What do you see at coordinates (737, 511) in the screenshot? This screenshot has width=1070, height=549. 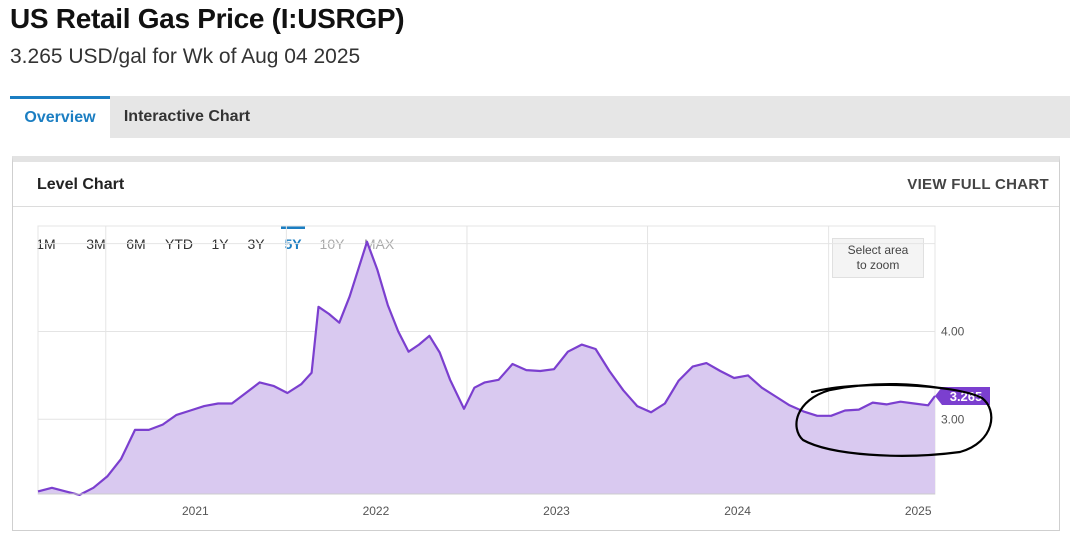 I see `x-tick-label: 2024` at bounding box center [737, 511].